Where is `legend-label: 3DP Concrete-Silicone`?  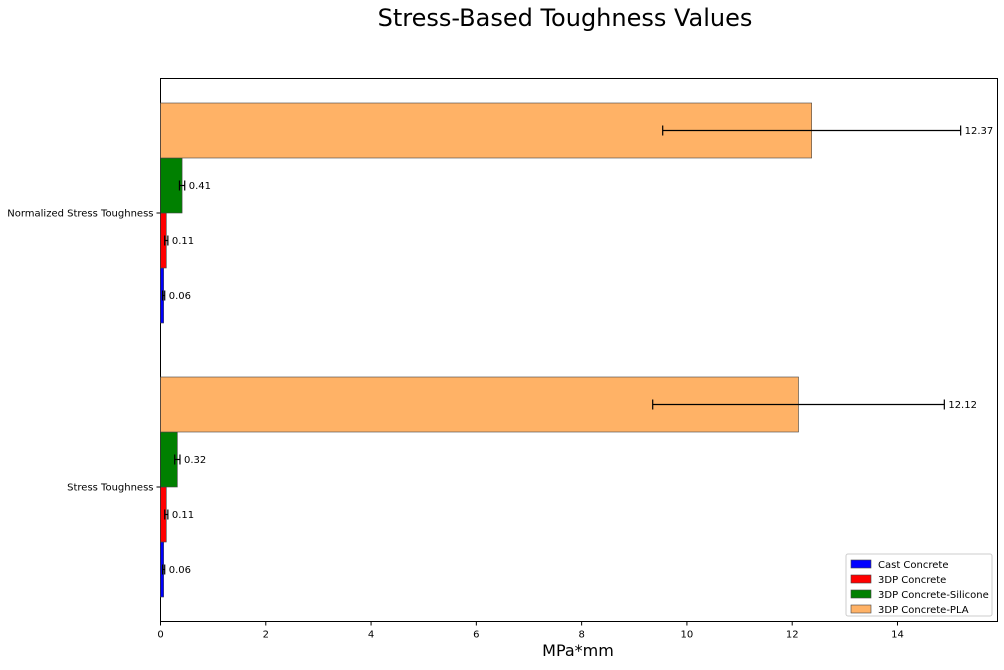
legend-label: 3DP Concrete-Silicone is located at coordinates (933, 595).